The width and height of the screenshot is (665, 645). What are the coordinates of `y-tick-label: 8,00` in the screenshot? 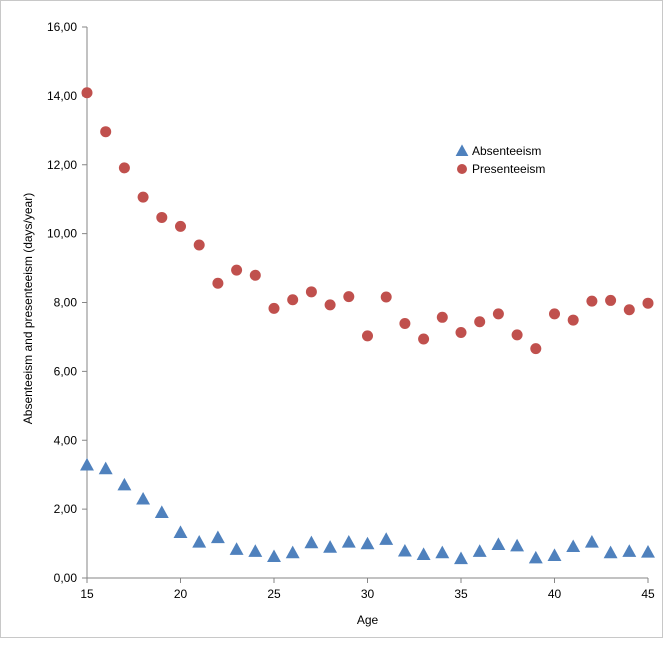 It's located at (66, 303).